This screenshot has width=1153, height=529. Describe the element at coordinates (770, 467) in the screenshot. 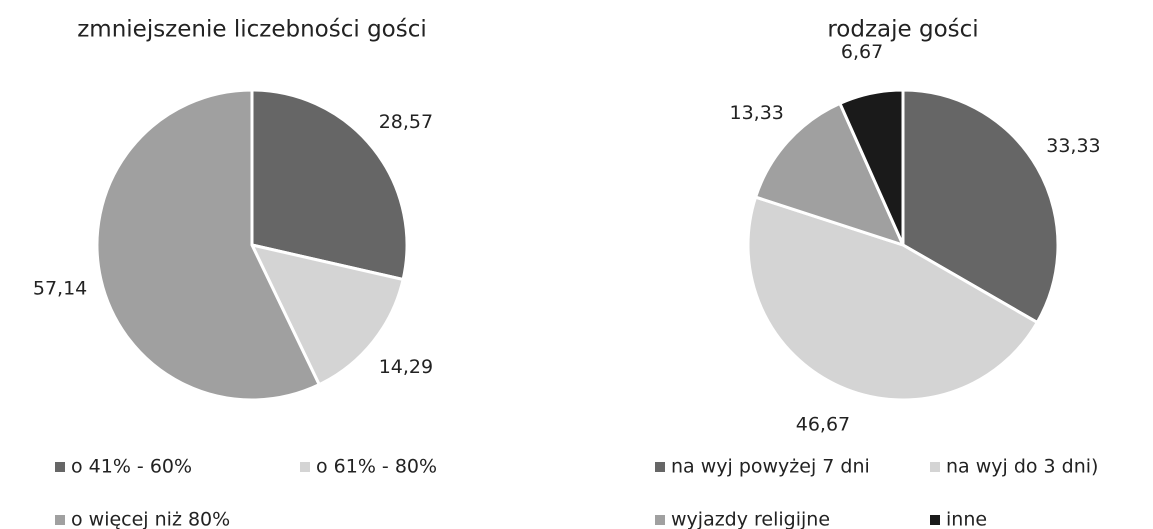

I see `legend-label: na wyj powyżej 7 dni` at that location.